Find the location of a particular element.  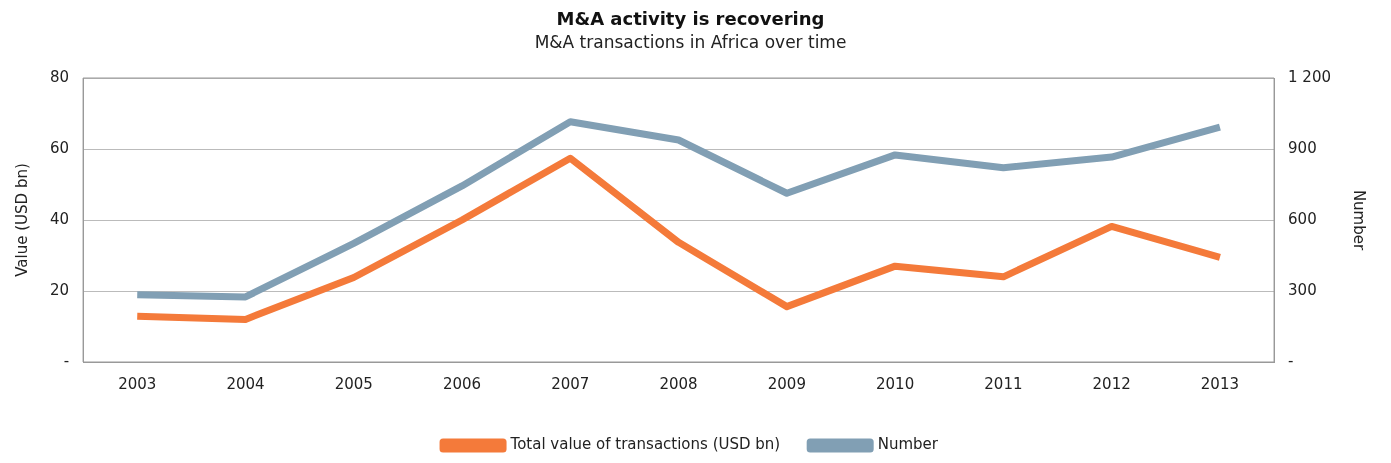

x-tick-label: 2012 is located at coordinates (1111, 383).